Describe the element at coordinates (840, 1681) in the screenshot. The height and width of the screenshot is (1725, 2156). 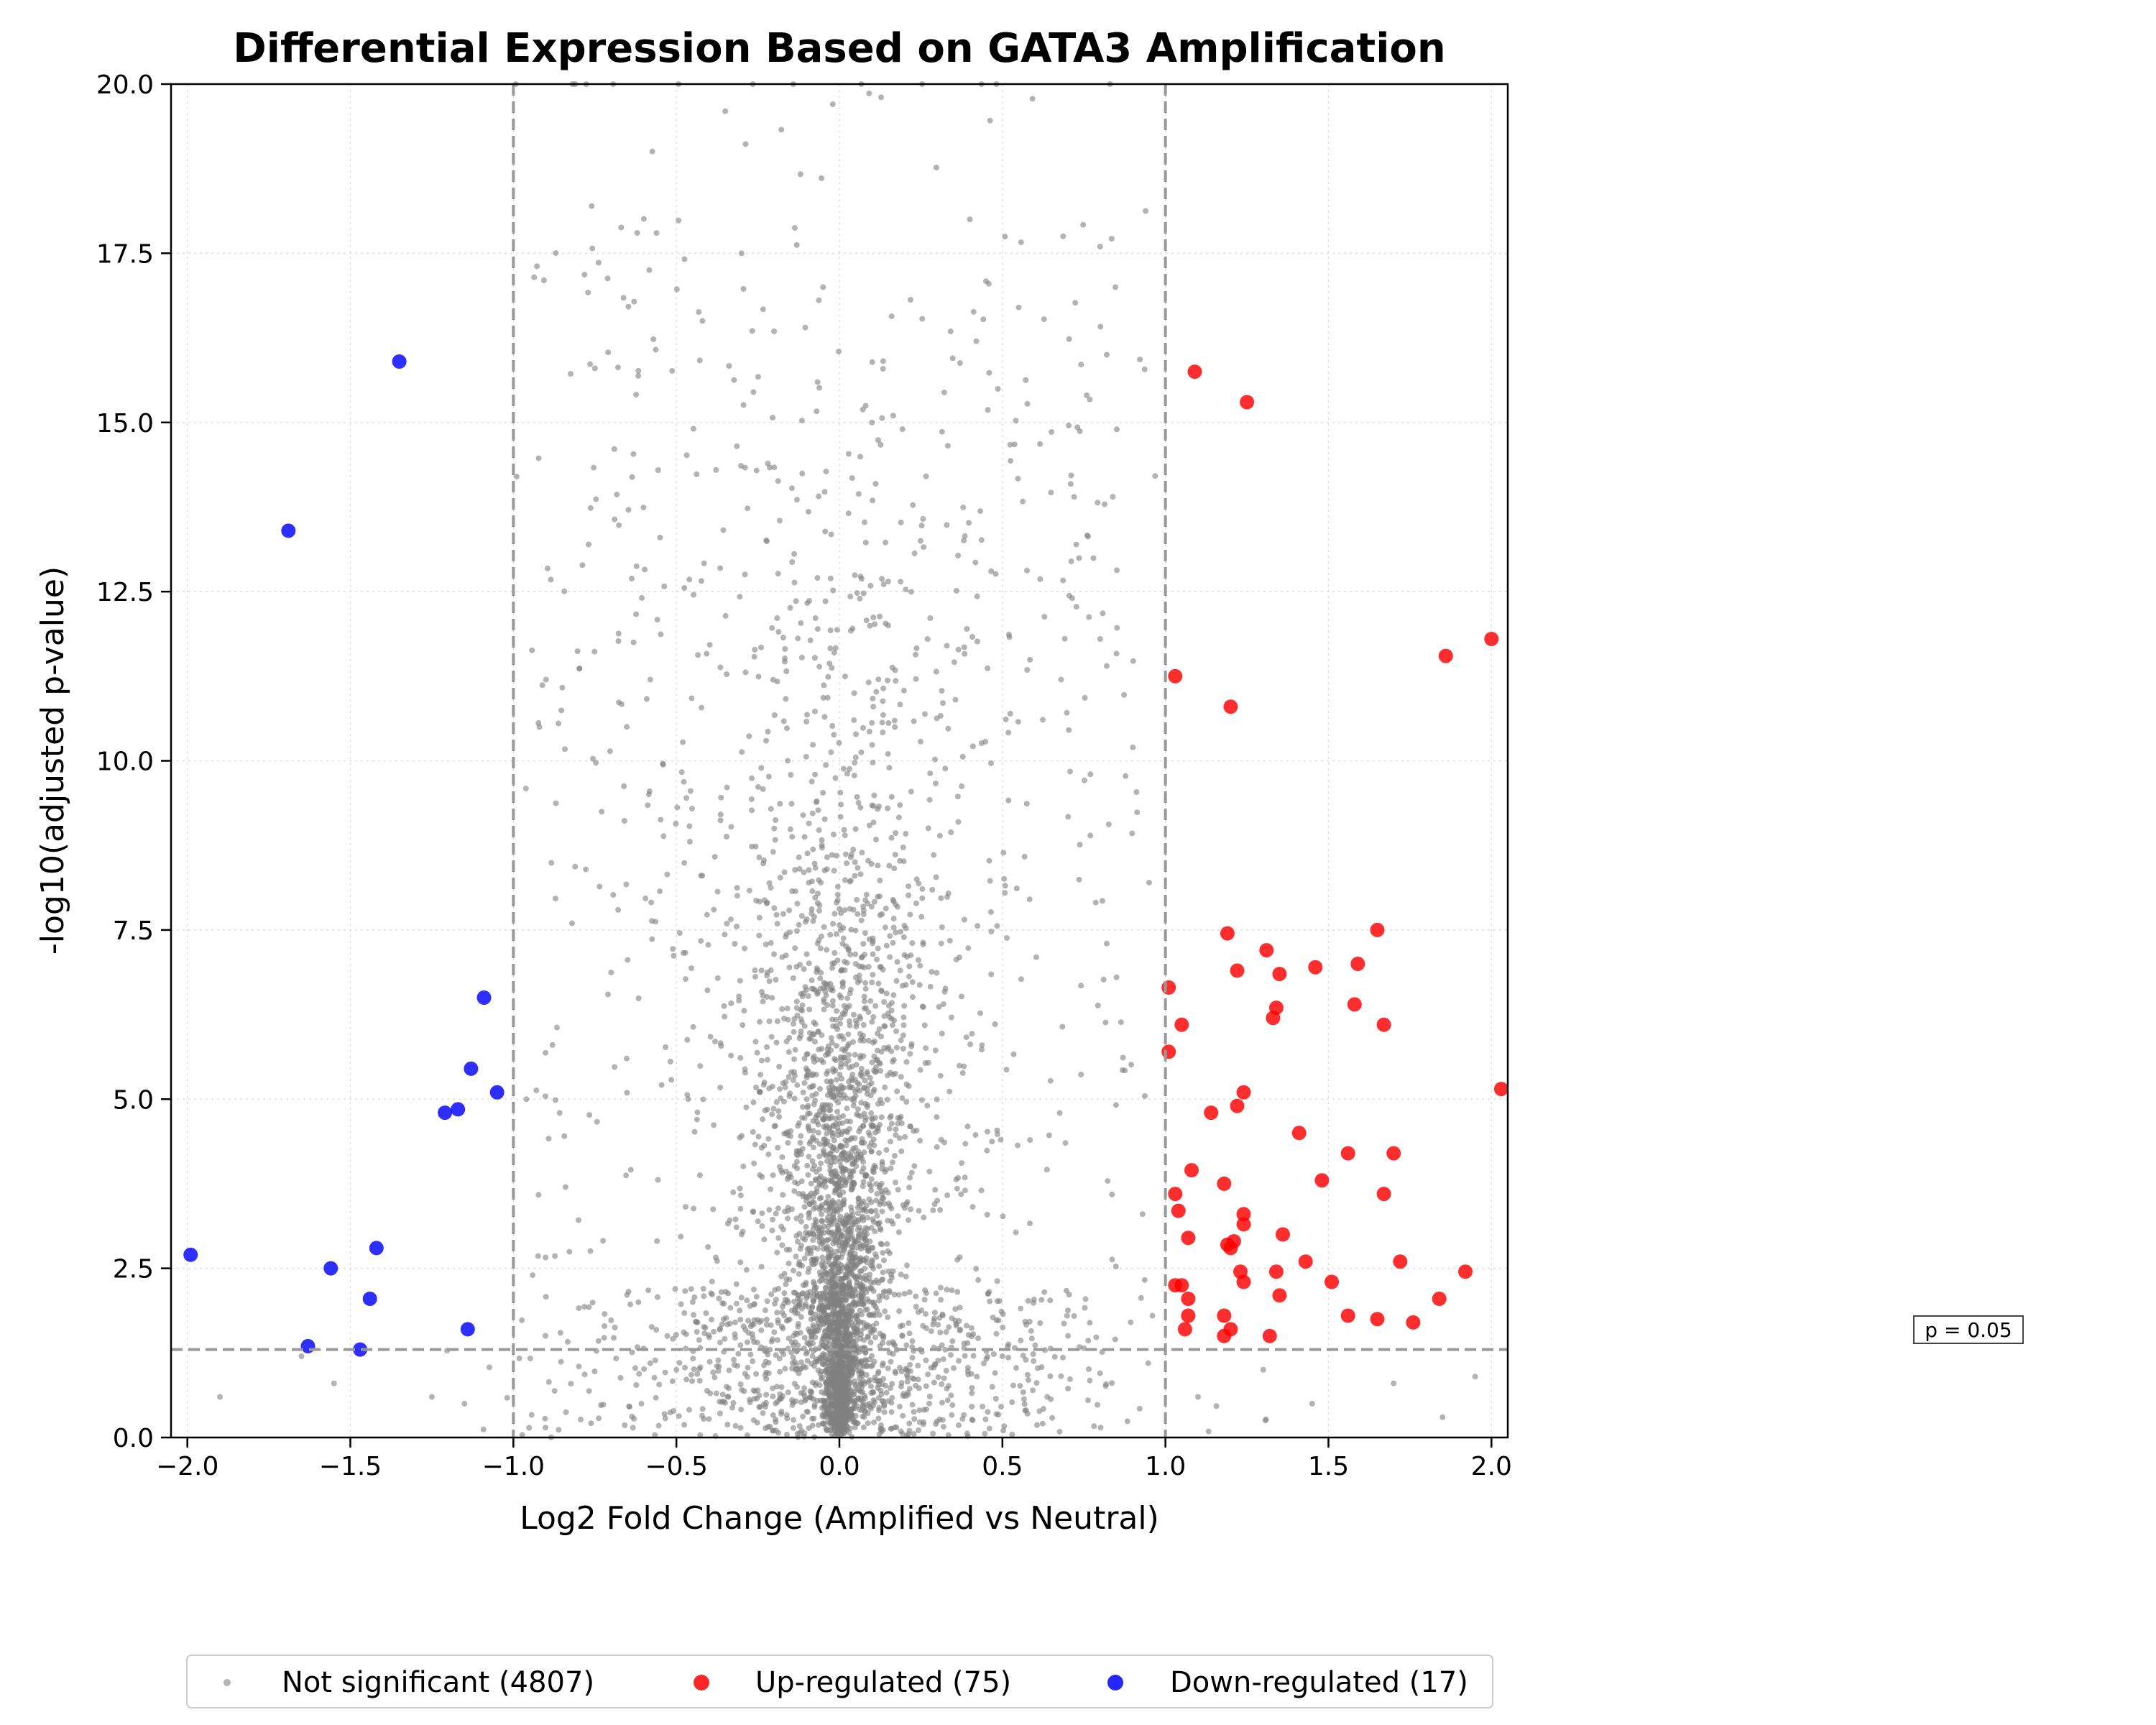
I see `legend-frame` at that location.